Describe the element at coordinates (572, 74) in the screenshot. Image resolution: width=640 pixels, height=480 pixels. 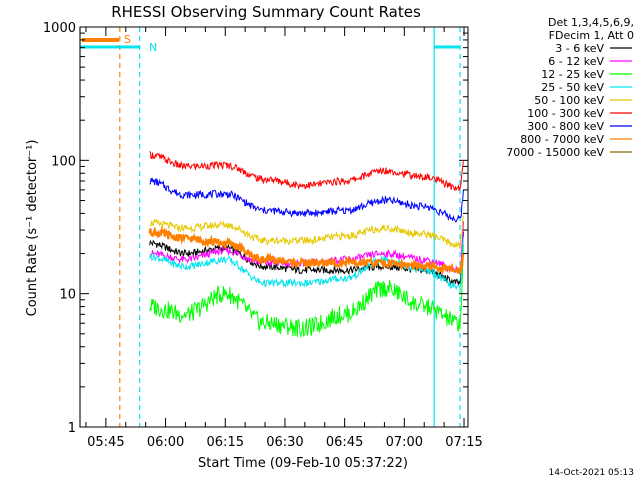
I see `legend-label: 12 - 25 keV` at that location.